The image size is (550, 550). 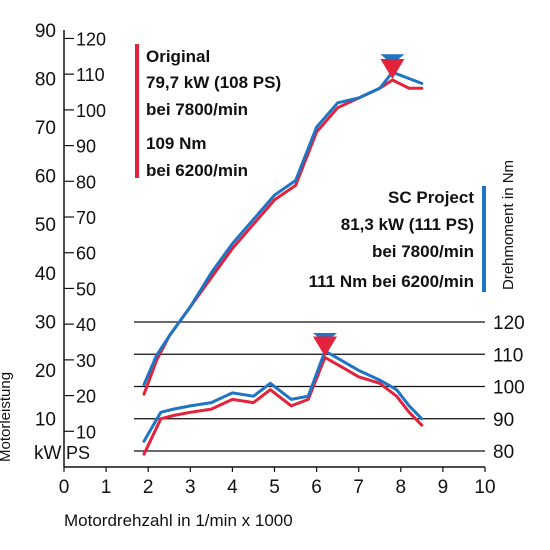 What do you see at coordinates (86, 325) in the screenshot?
I see `y-ps-tick-40: 40` at bounding box center [86, 325].